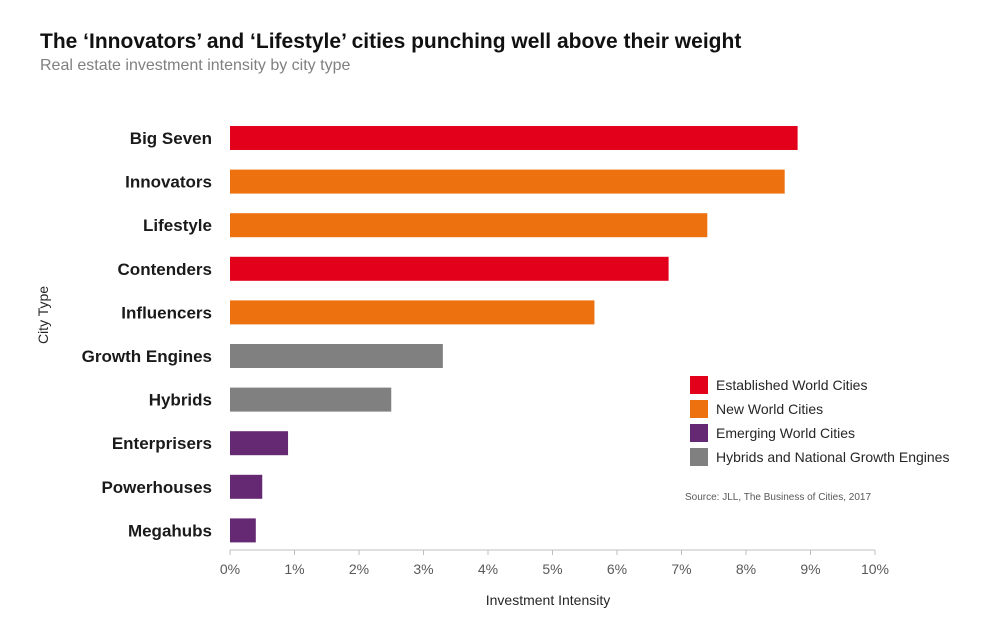  Describe the element at coordinates (180, 400) in the screenshot. I see `category-label-hybrids: Hybrids` at that location.